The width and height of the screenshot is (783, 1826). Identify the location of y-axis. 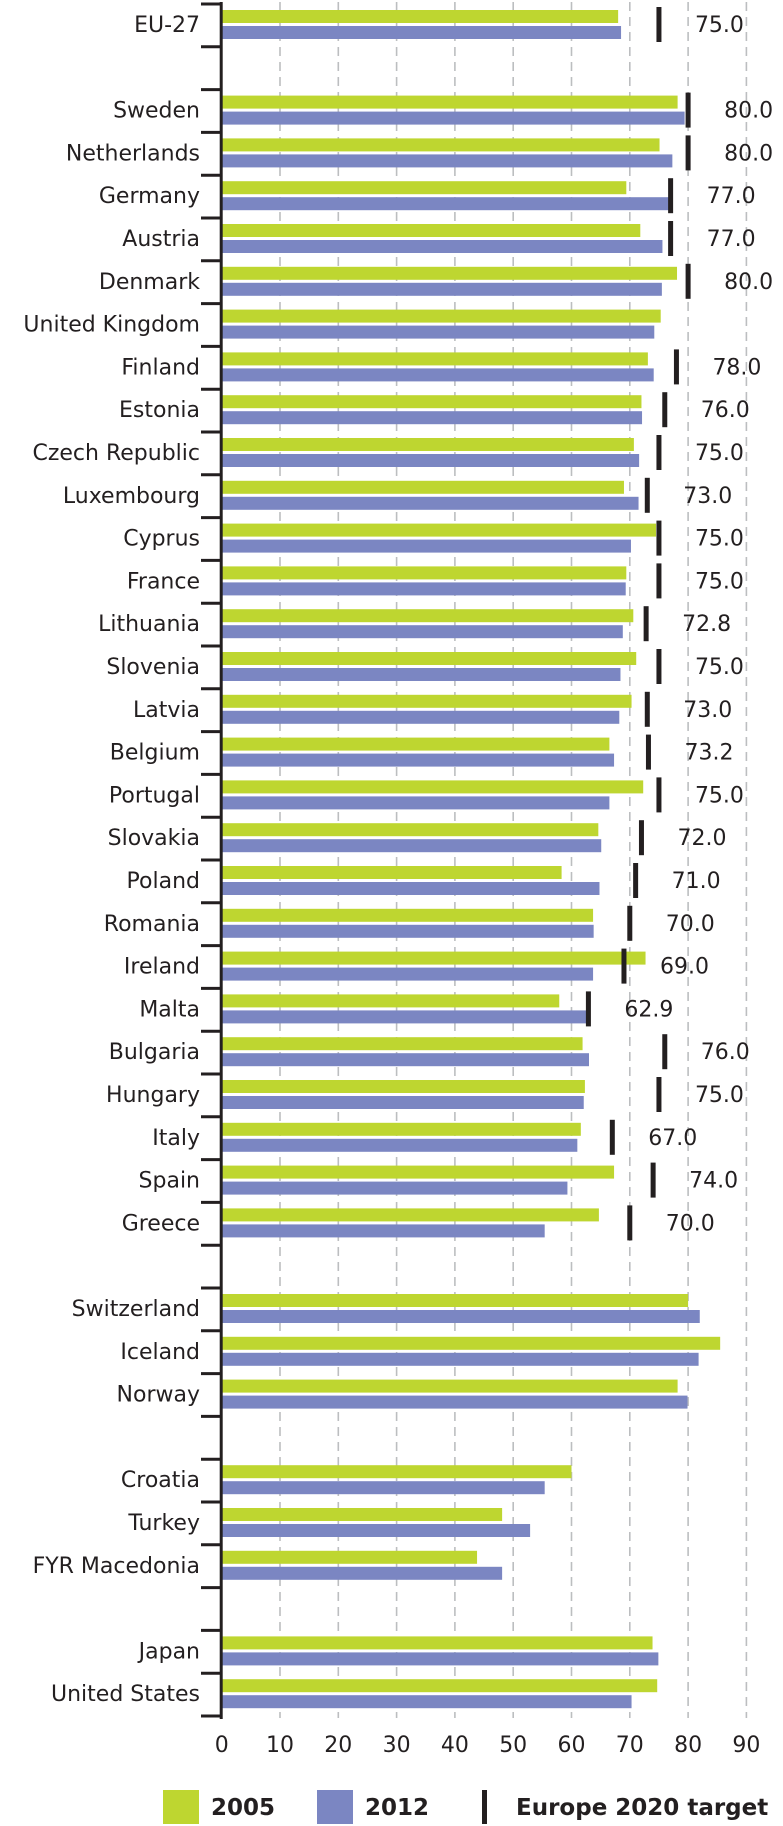
(212, 860).